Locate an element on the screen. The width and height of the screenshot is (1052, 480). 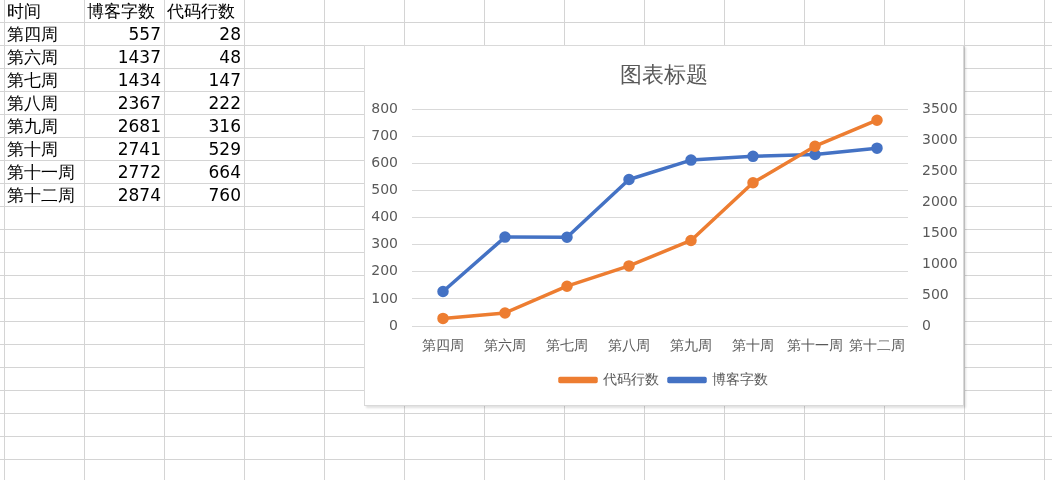
category-label: 第十周 is located at coordinates (32, 149).